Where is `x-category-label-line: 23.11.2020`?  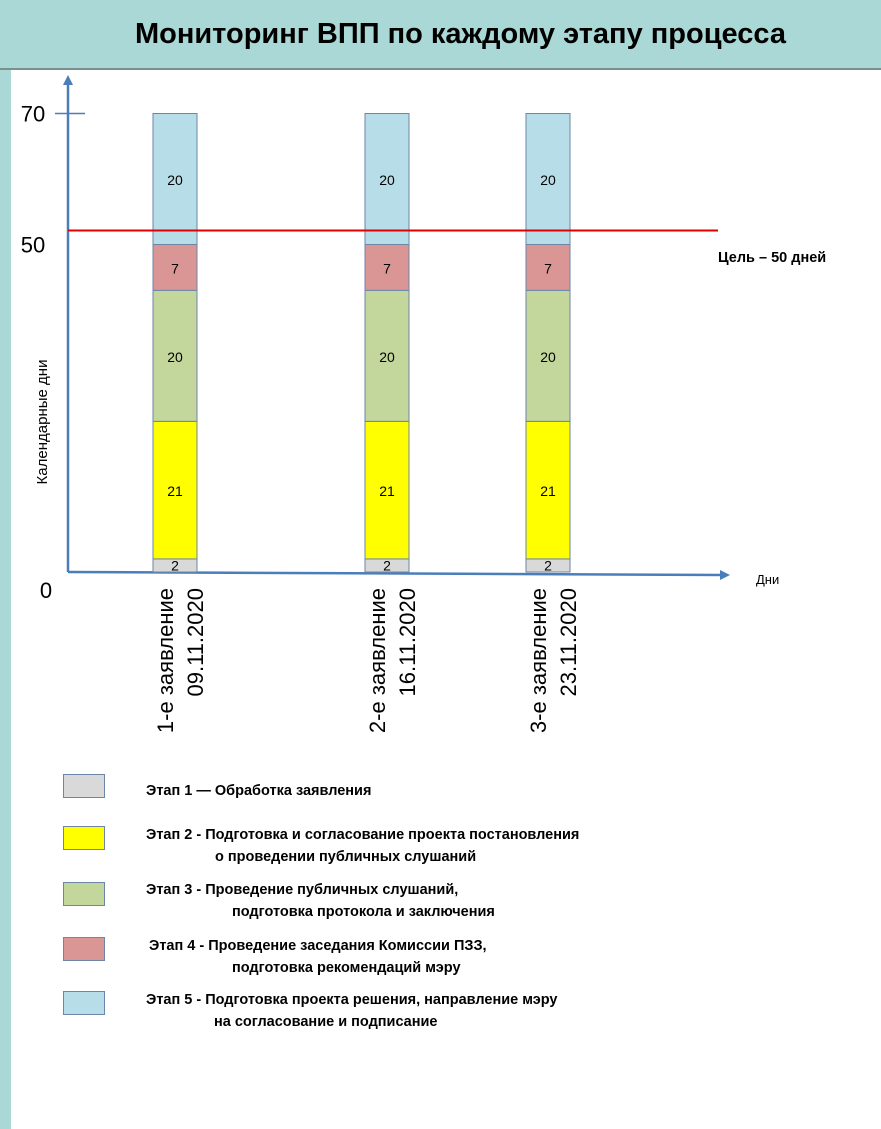 x-category-label-line: 23.11.2020 is located at coordinates (568, 642).